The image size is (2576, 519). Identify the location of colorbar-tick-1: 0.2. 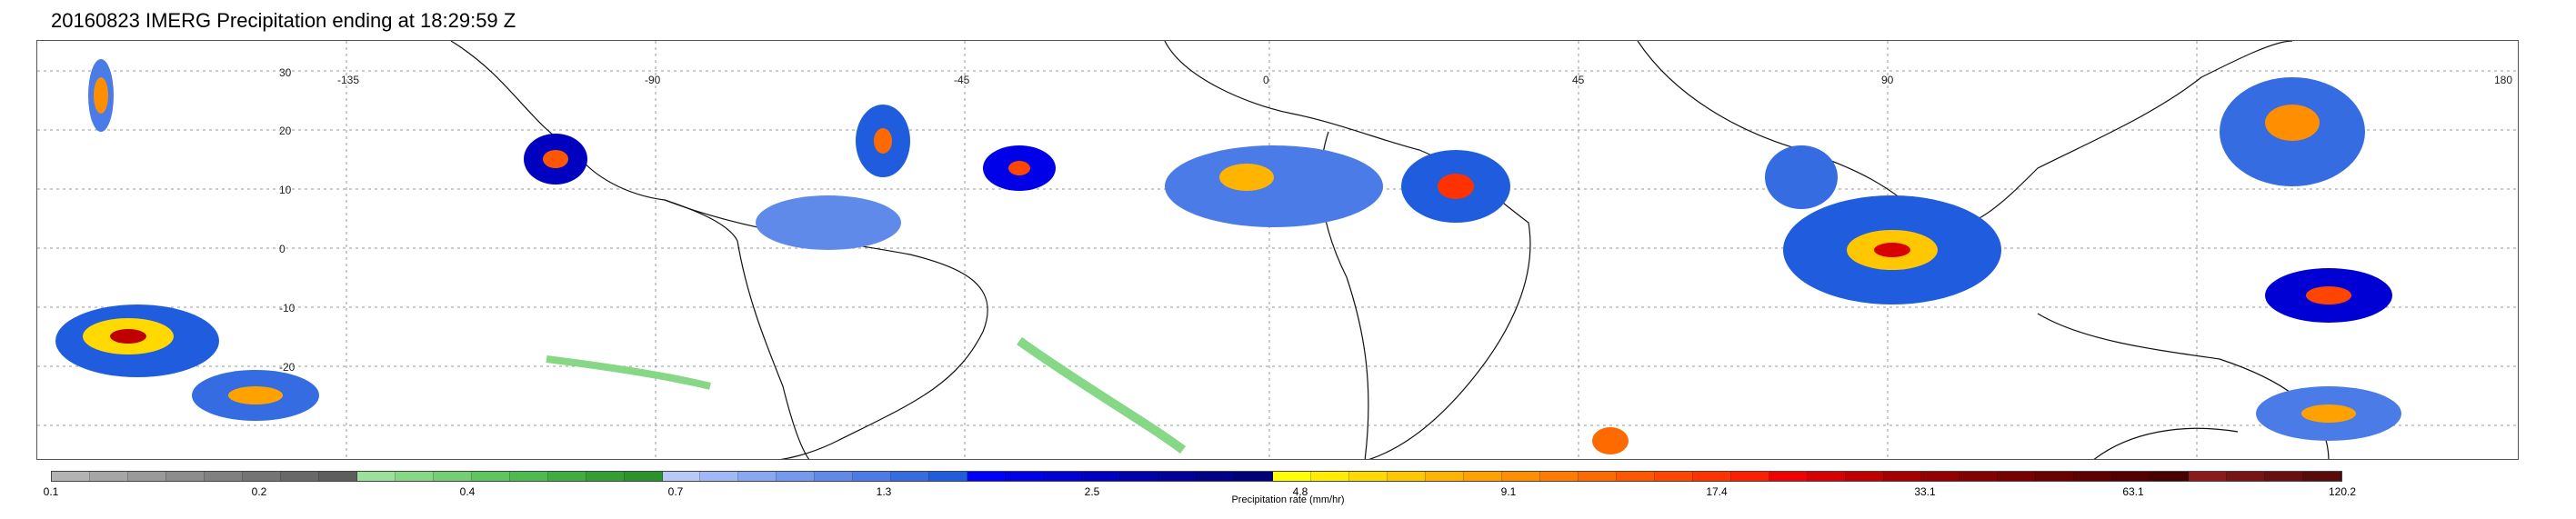
(259, 492).